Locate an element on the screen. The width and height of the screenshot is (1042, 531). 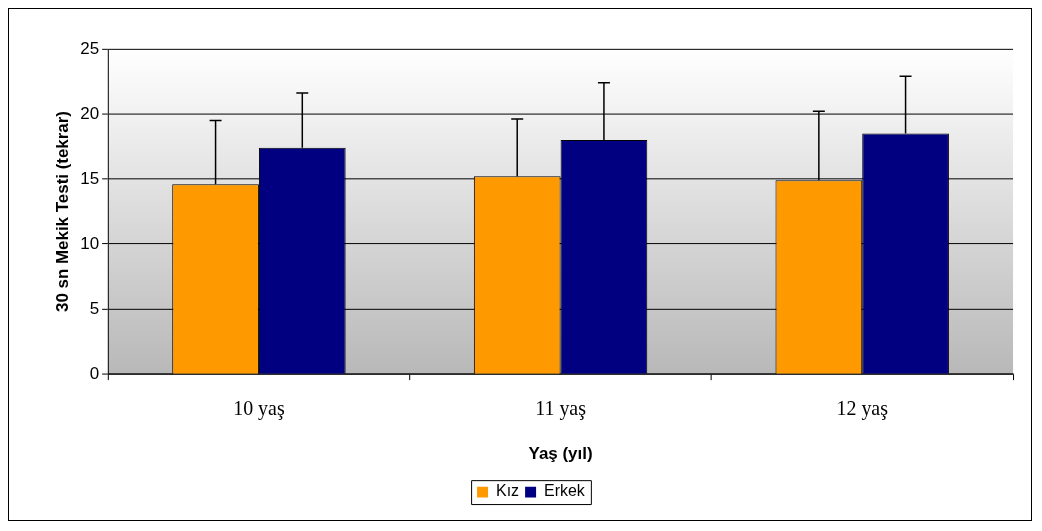
y-tick-label: 5 is located at coordinates (94, 308).